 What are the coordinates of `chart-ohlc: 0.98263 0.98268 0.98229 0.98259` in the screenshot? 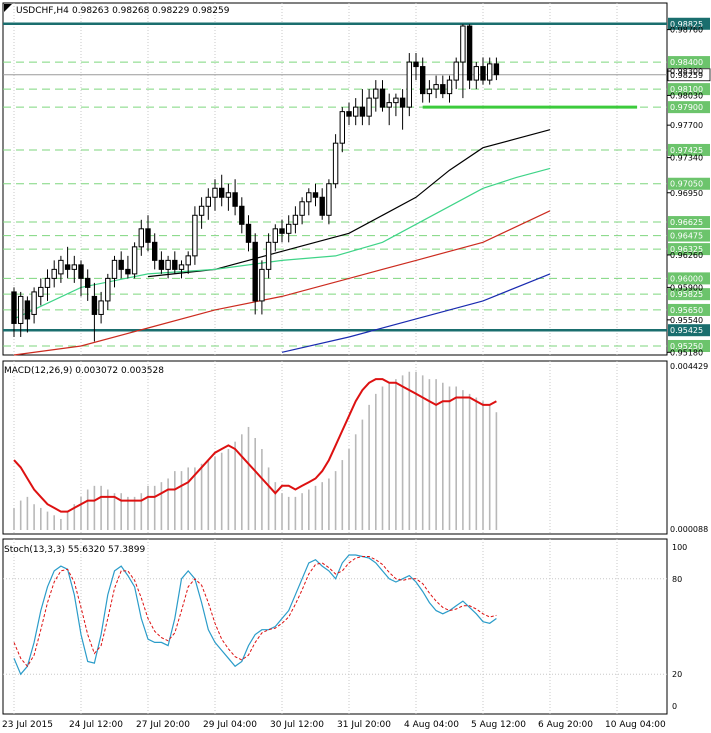 It's located at (151, 11).